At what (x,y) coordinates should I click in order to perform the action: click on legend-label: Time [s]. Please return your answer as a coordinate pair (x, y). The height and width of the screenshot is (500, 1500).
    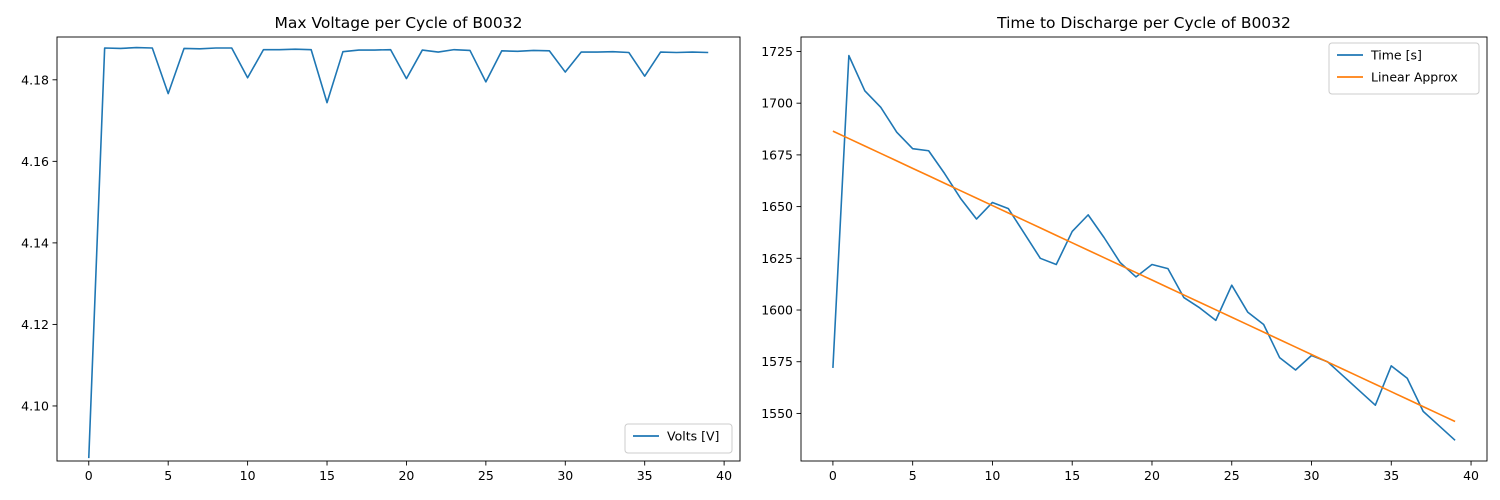
    Looking at the image, I should click on (1396, 55).